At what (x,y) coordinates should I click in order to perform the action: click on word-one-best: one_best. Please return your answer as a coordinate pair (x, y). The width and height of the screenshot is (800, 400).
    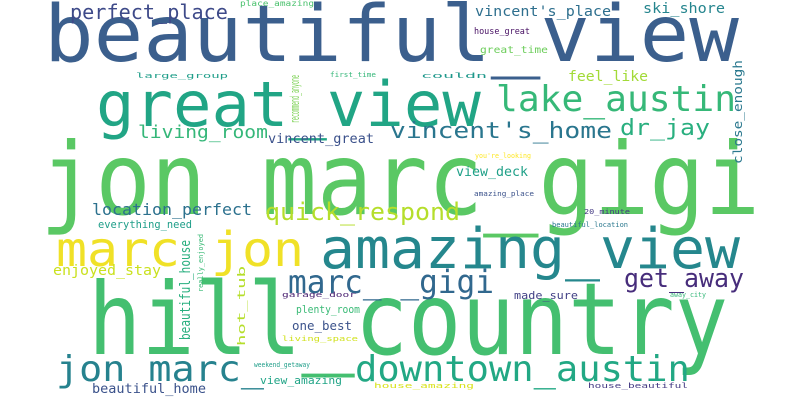
    Looking at the image, I should click on (322, 326).